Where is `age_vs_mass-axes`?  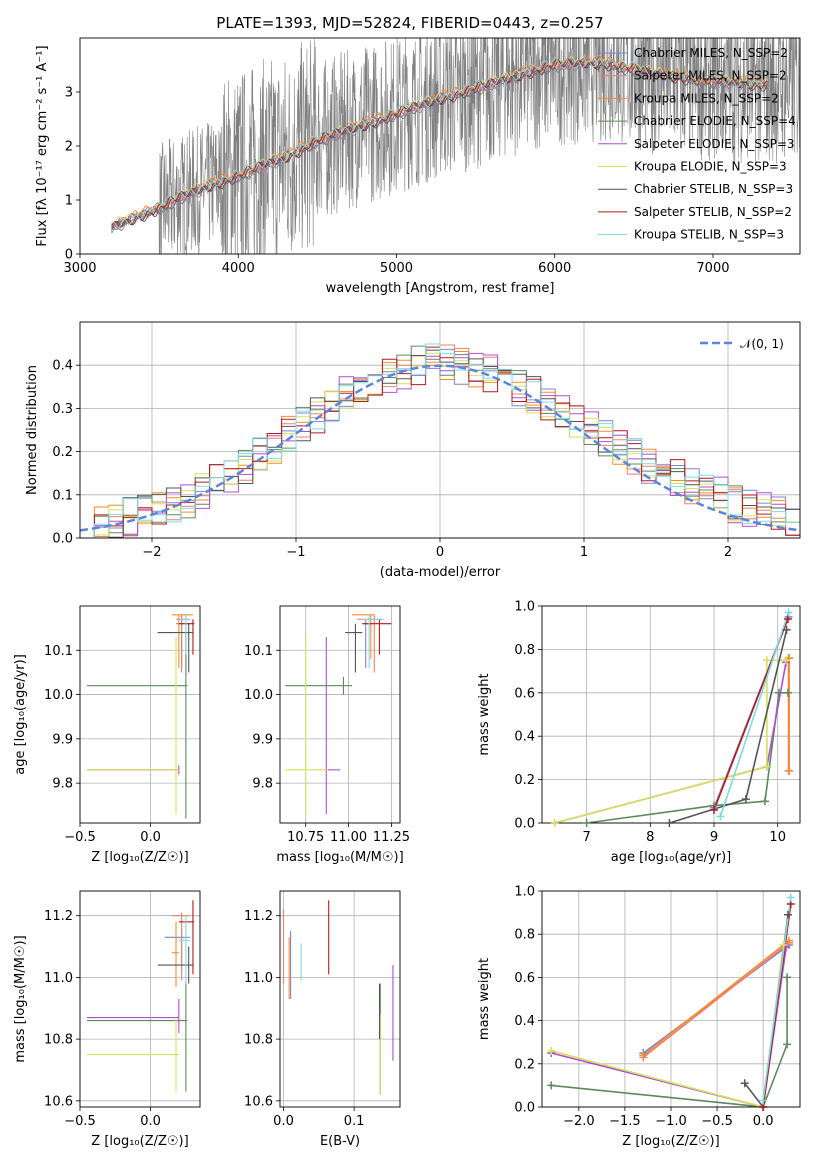 age_vs_mass-axes is located at coordinates (340, 714).